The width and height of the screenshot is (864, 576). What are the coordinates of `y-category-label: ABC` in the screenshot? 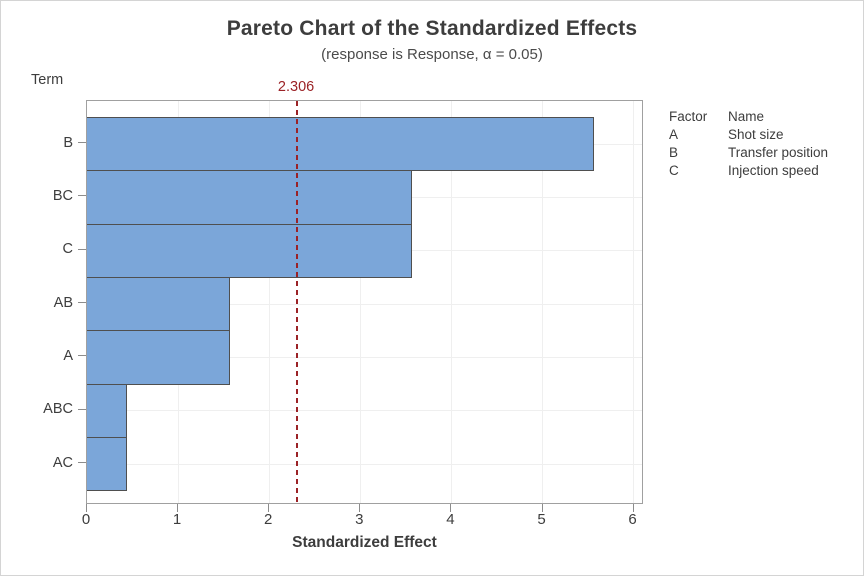 It's located at (58, 409).